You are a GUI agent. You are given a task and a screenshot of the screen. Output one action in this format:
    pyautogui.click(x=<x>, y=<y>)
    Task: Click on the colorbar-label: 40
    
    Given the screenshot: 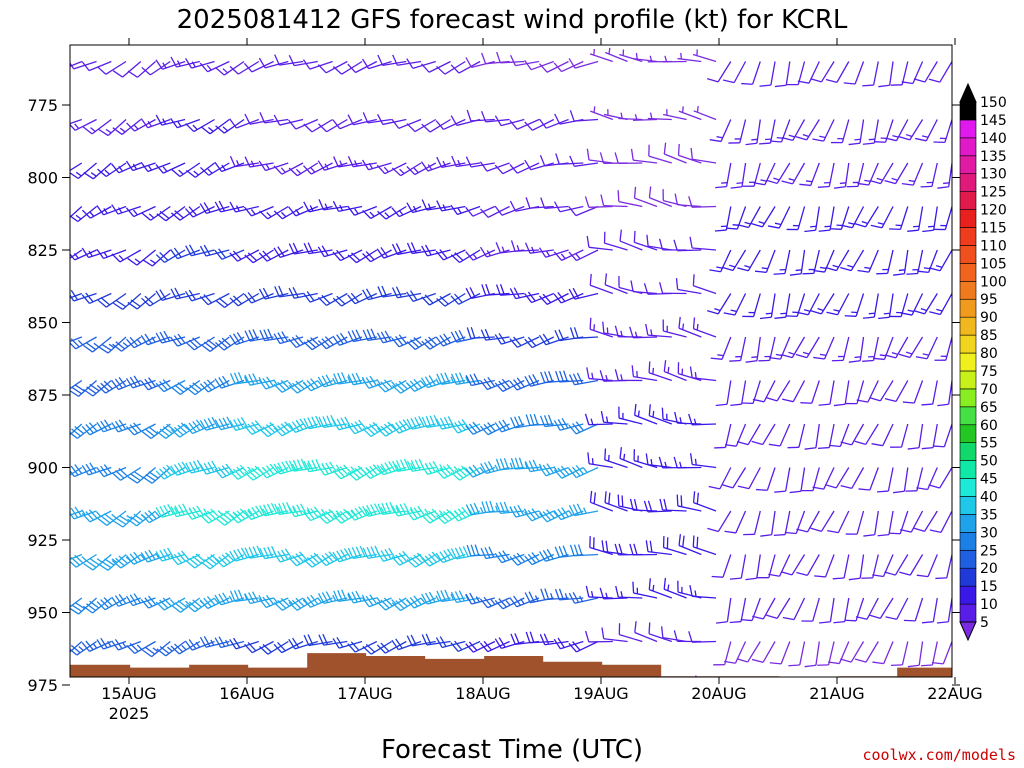 What is the action you would take?
    pyautogui.click(x=989, y=497)
    